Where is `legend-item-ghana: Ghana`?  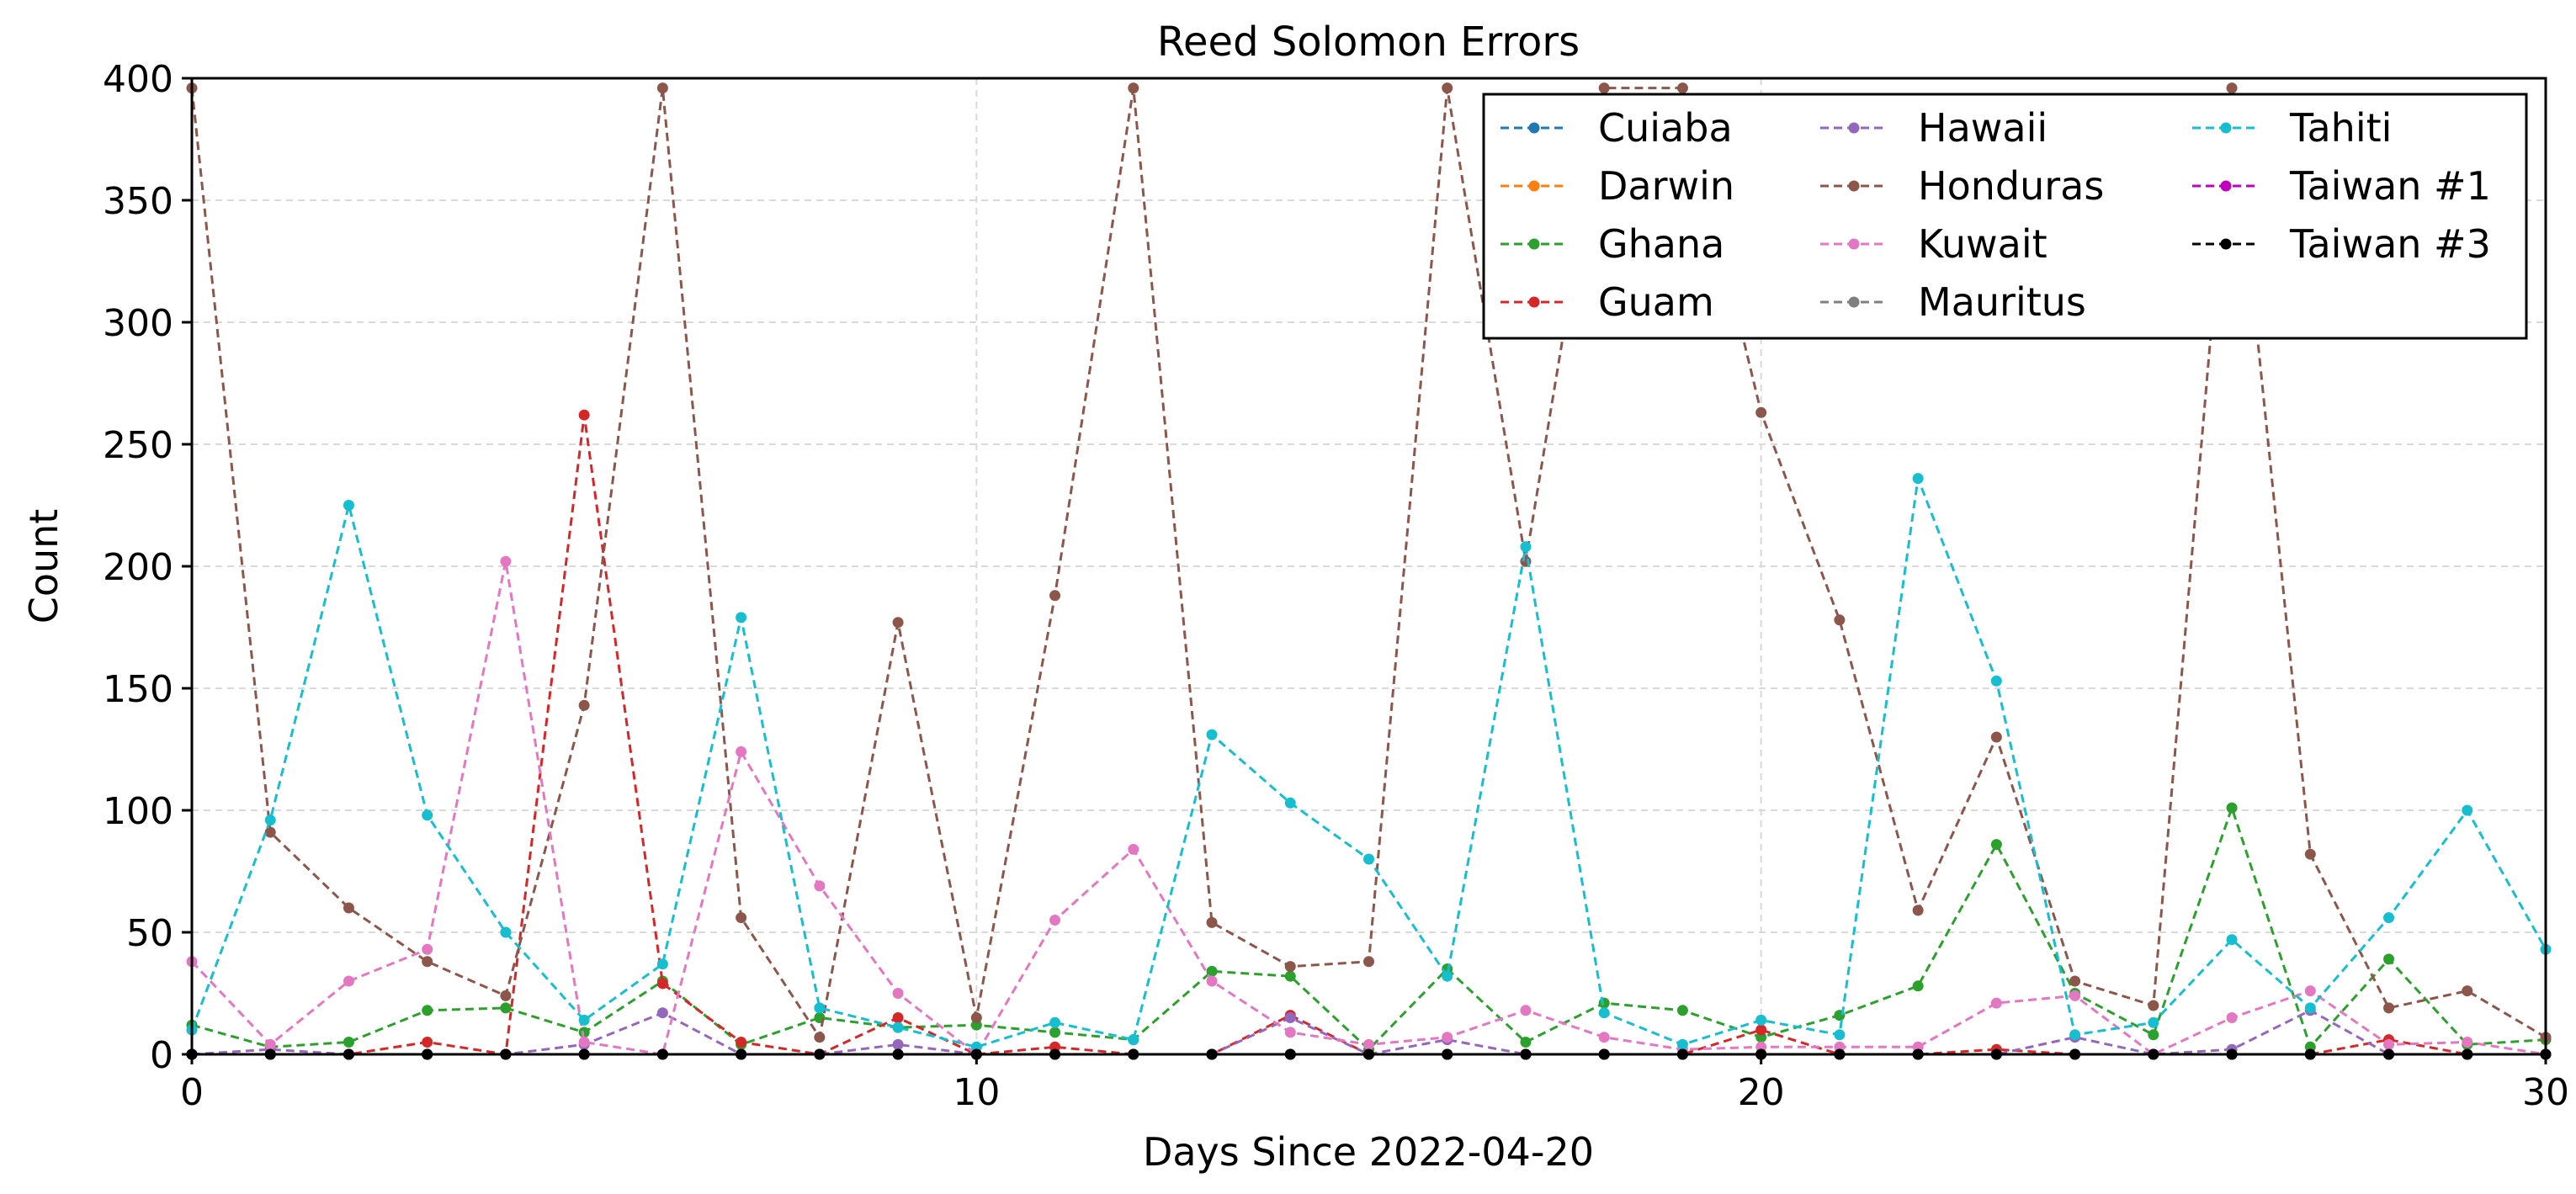
legend-item-ghana: Ghana is located at coordinates (1612, 244).